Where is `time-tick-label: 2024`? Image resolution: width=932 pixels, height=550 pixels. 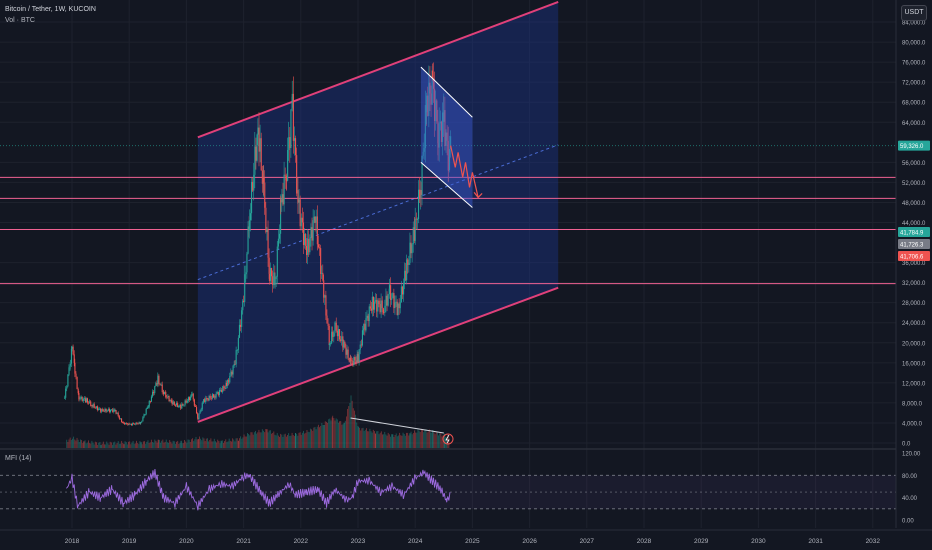 time-tick-label: 2024 is located at coordinates (415, 541).